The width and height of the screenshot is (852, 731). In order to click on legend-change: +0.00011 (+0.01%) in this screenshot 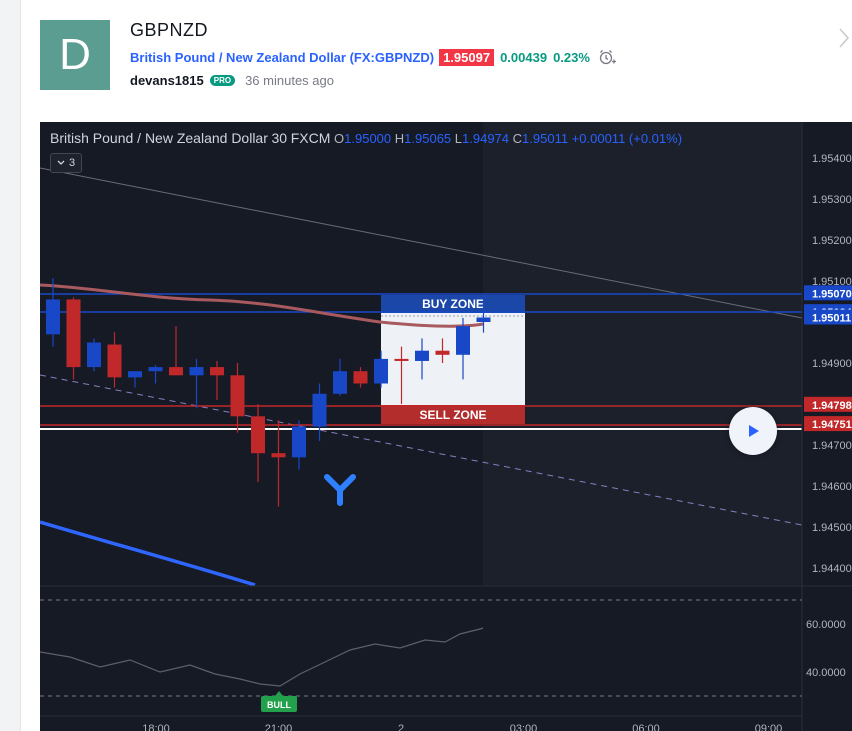, I will do `click(627, 138)`.